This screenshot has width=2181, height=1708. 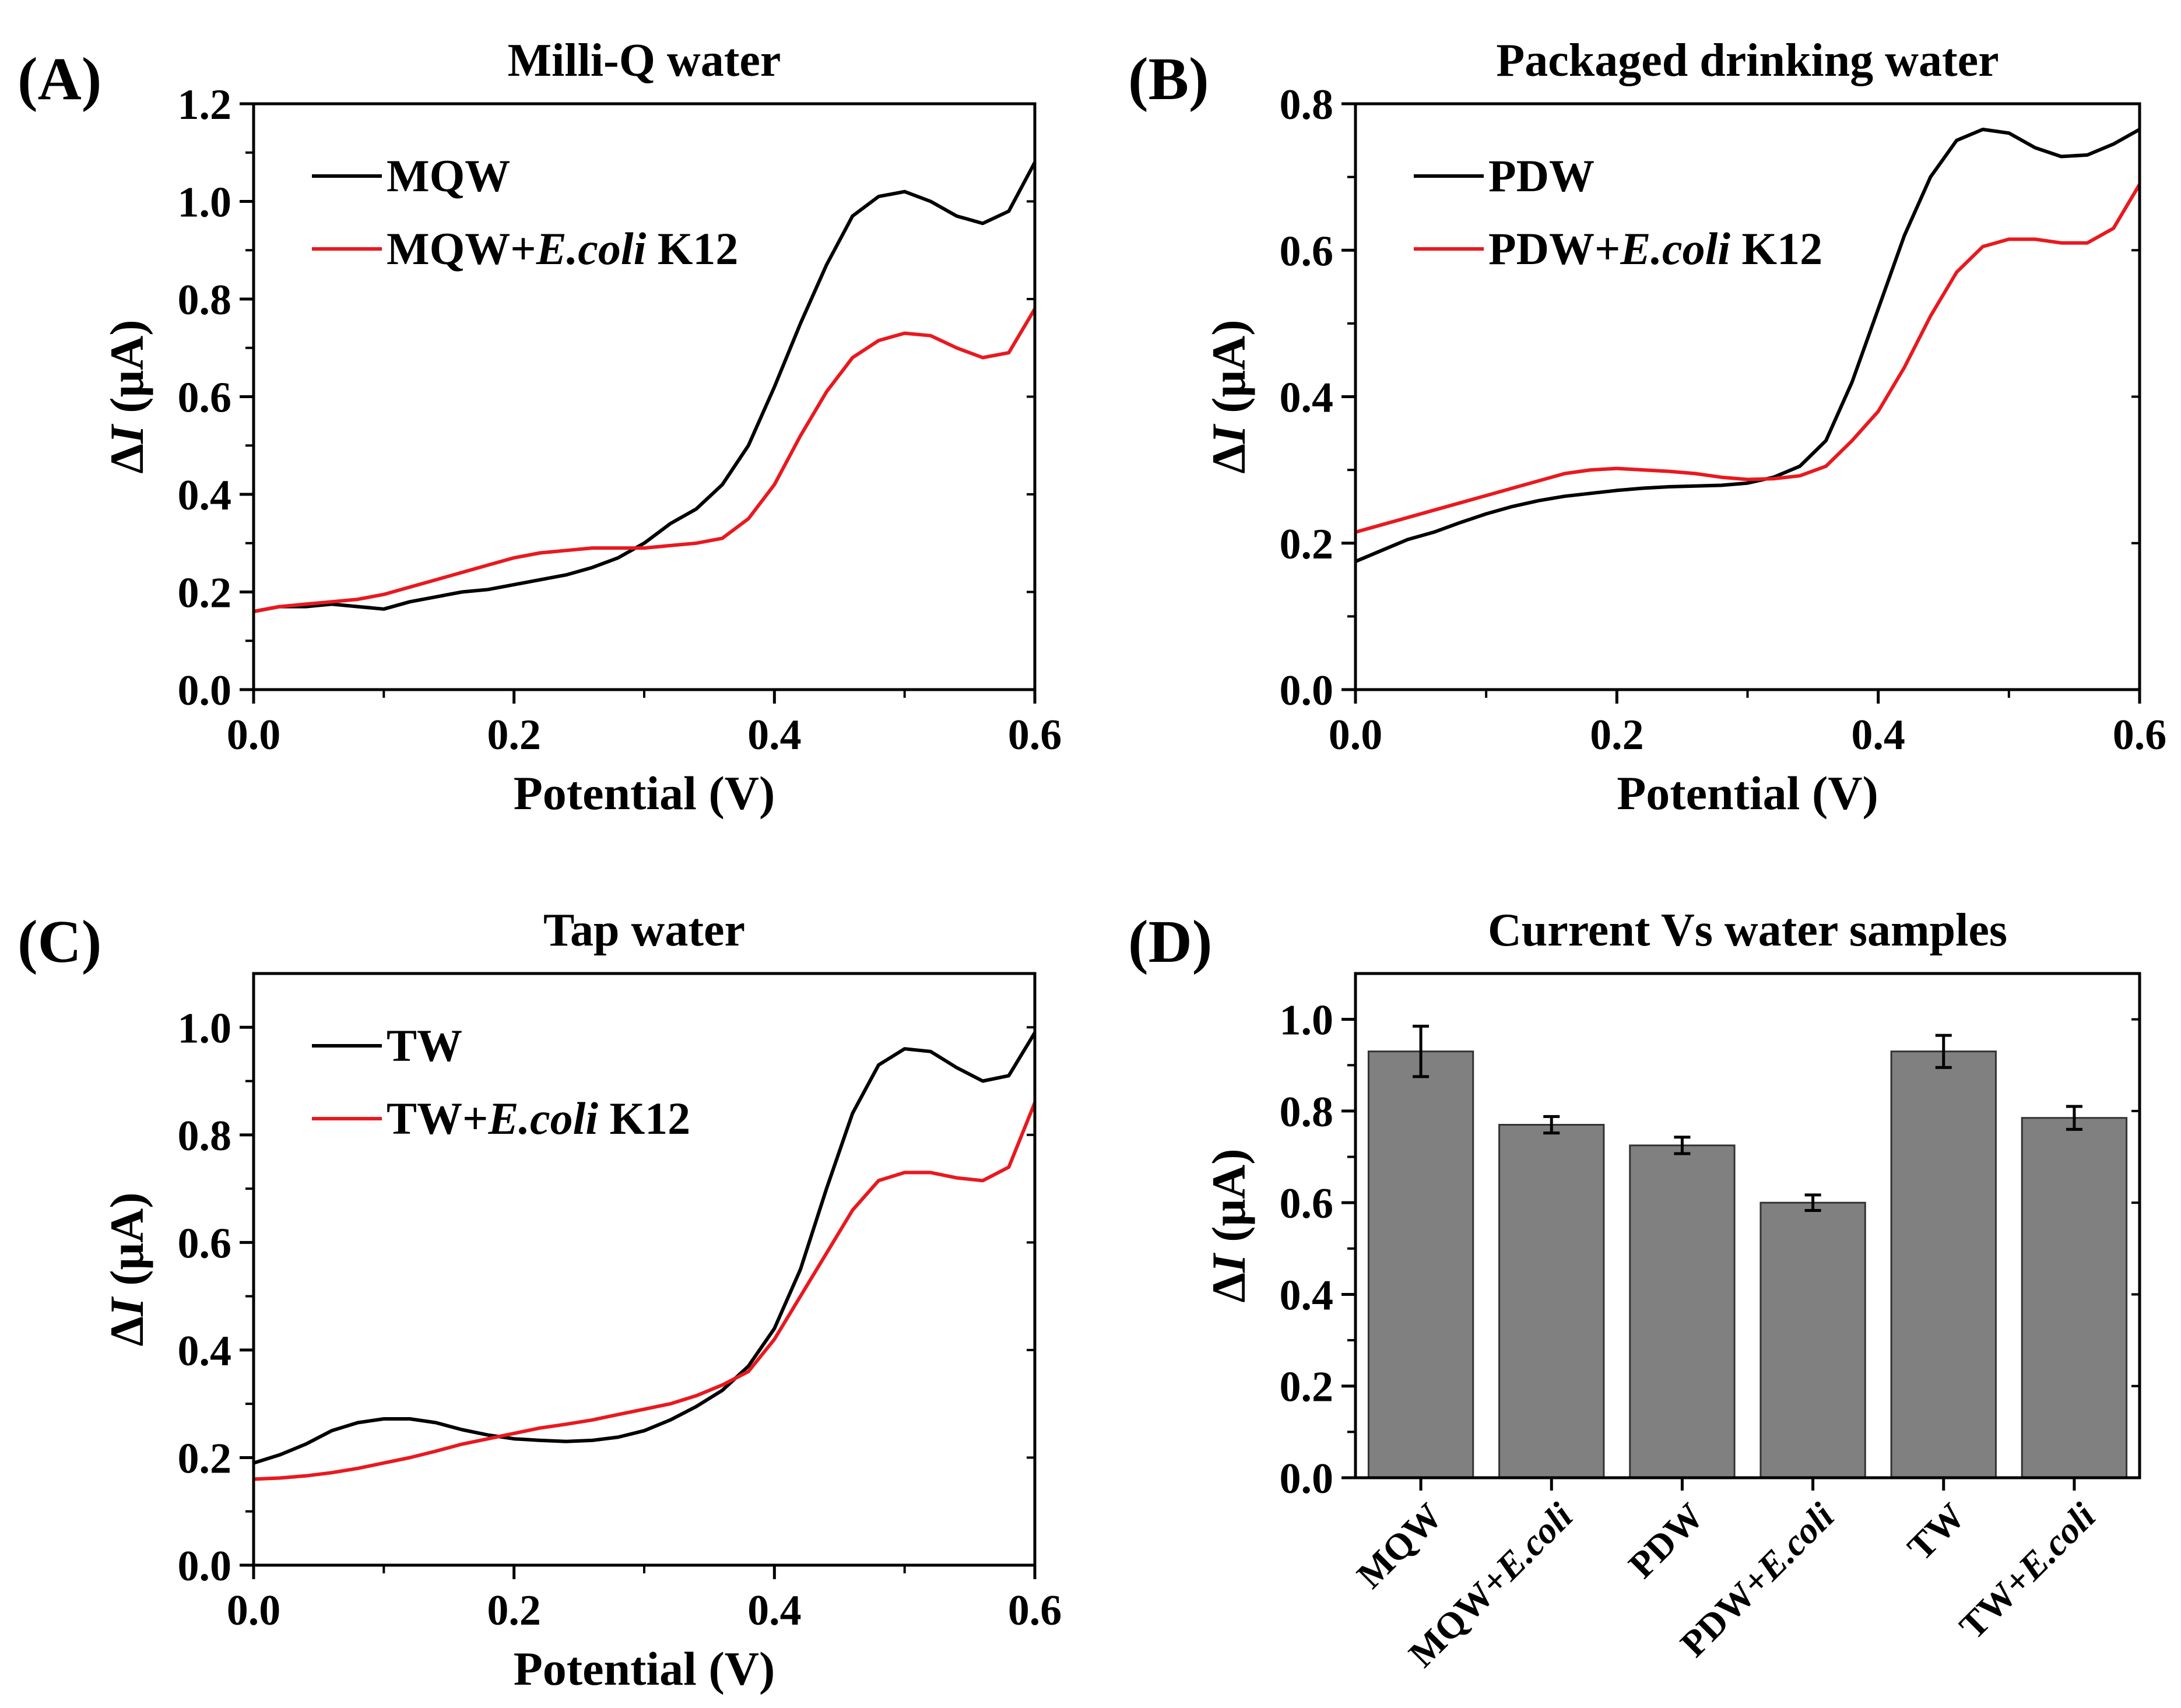 I want to click on panel-title: Packaged drinking water, so click(x=1747, y=60).